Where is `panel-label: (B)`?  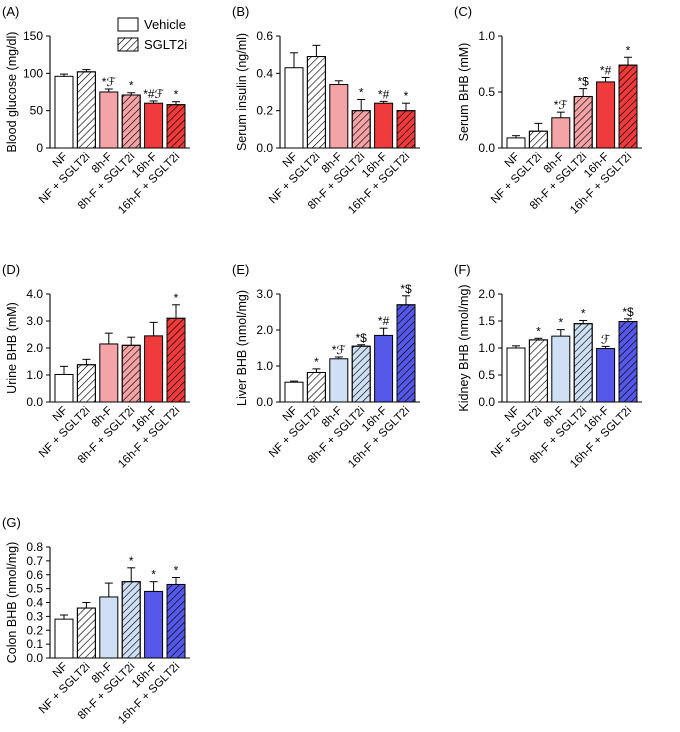
panel-label: (B) is located at coordinates (240, 11).